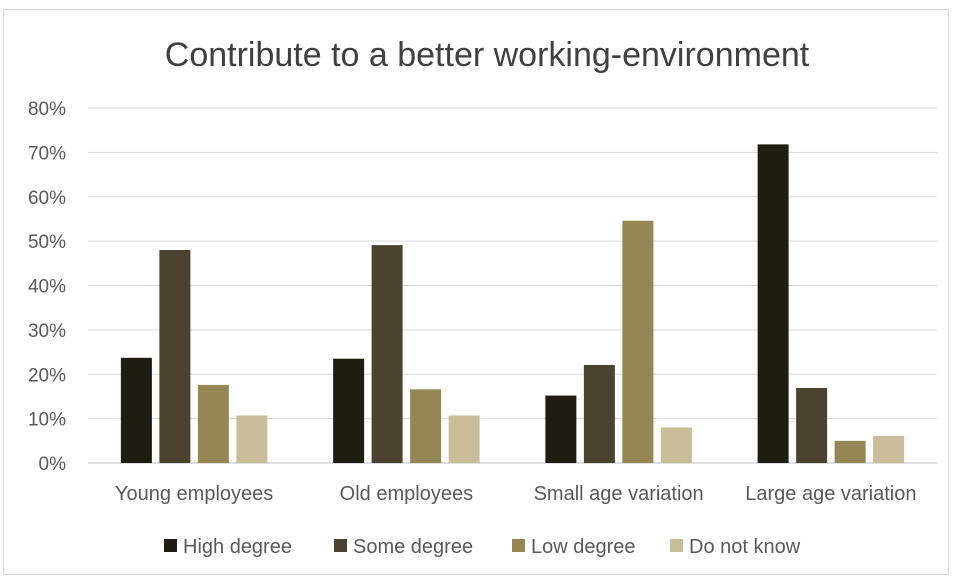 Image resolution: width=955 pixels, height=578 pixels. What do you see at coordinates (619, 494) in the screenshot?
I see `x-category-label: Small age variation` at bounding box center [619, 494].